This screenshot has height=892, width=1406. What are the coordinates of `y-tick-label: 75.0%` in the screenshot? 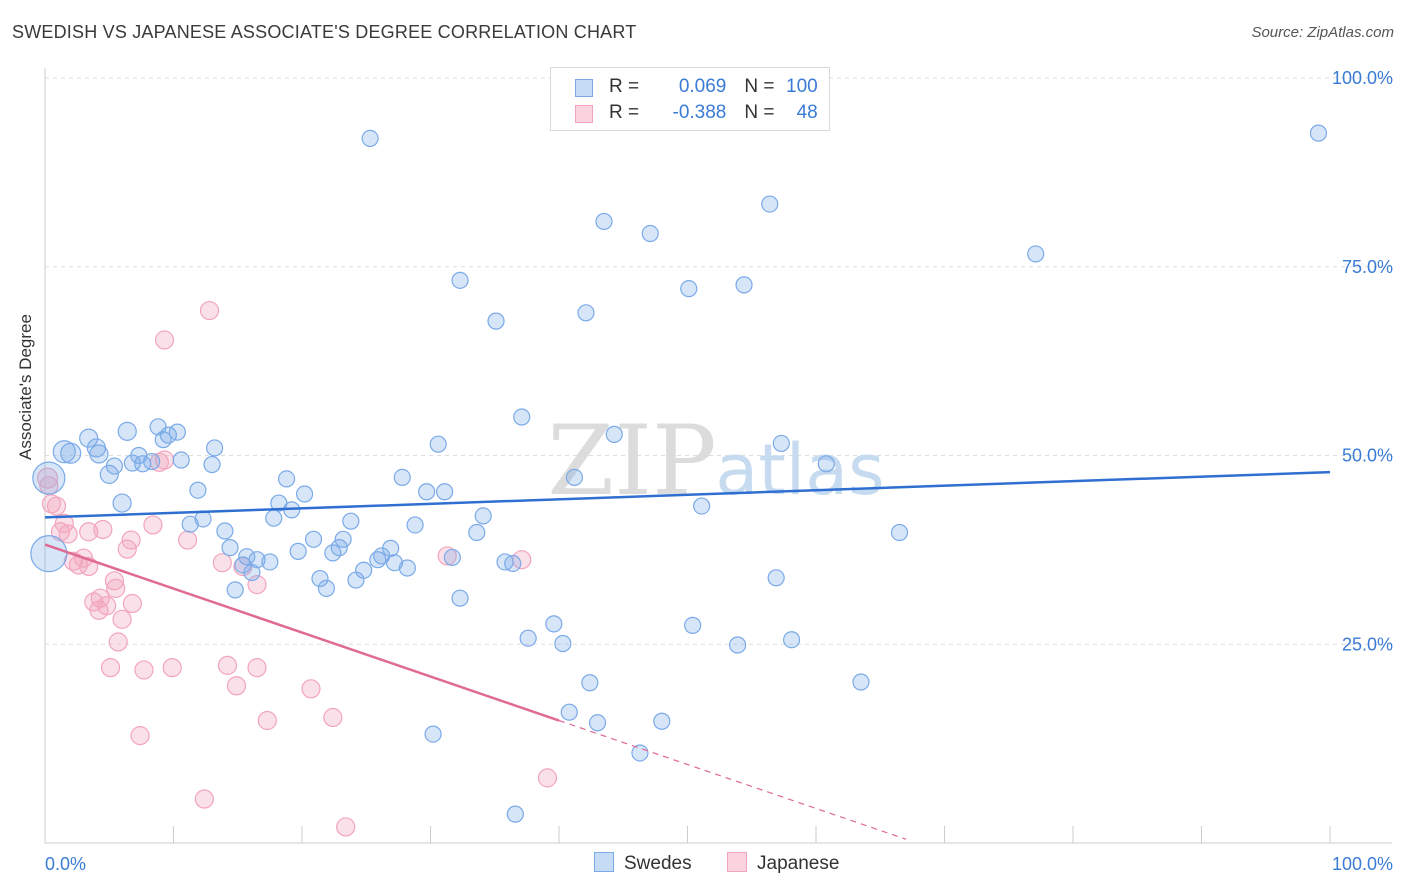 It's located at (1367, 267).